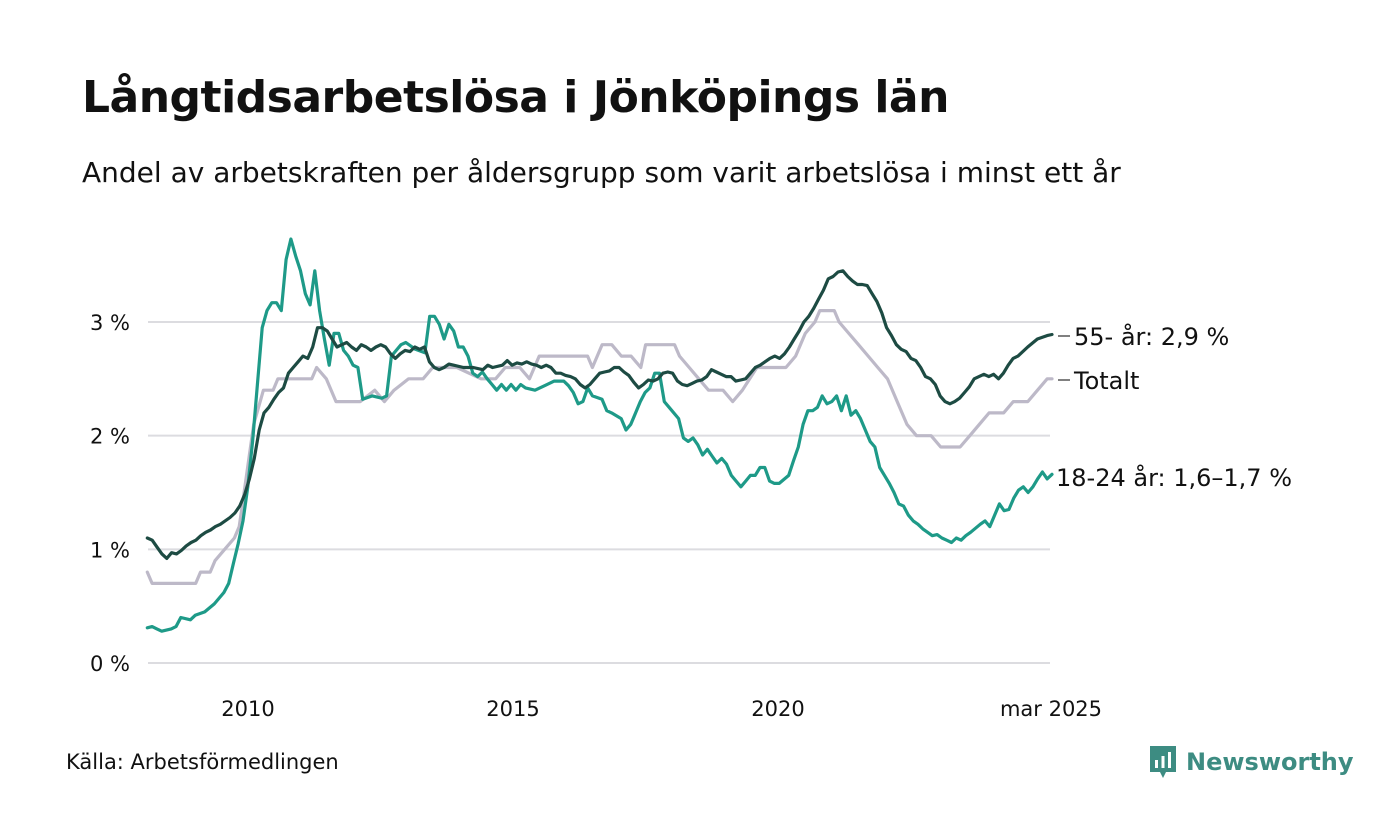 Image resolution: width=1400 pixels, height=840 pixels. Describe the element at coordinates (777, 709) in the screenshot. I see `x-tick-label: 2020` at that location.